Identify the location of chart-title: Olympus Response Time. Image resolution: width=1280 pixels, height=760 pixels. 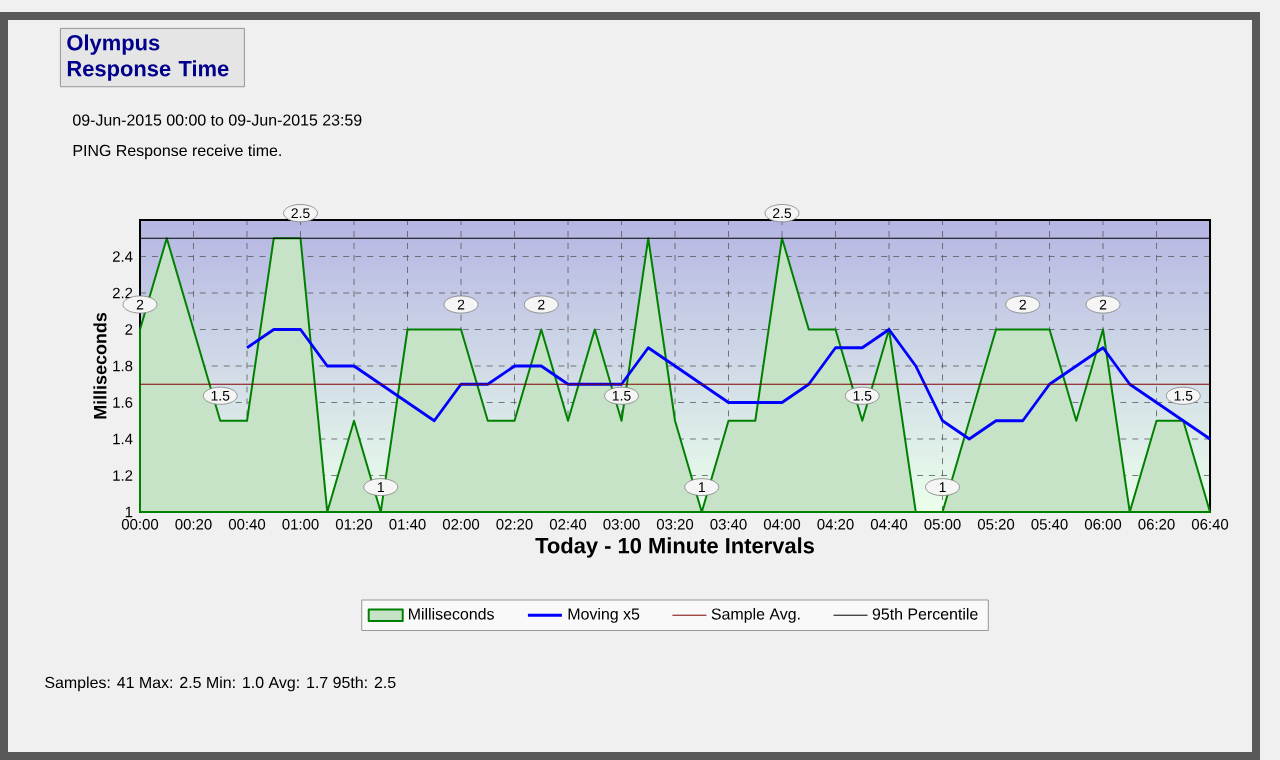
(148, 57).